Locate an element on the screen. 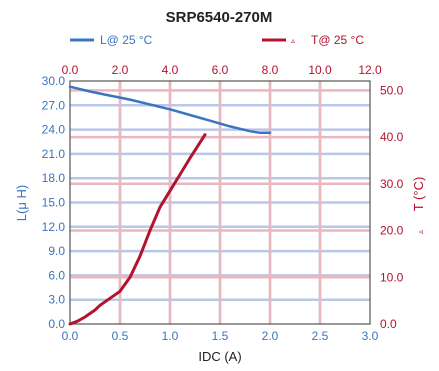 The width and height of the screenshot is (439, 371). y-tick-label: 3.0 is located at coordinates (56, 300).